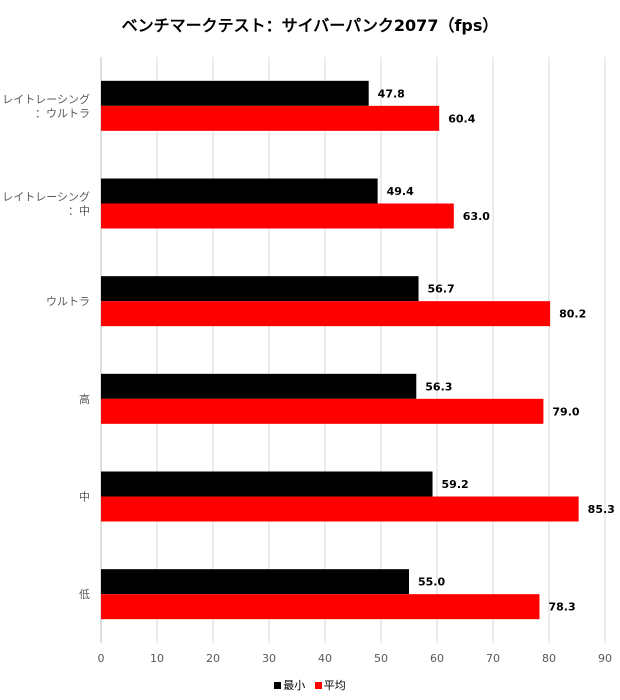 This screenshot has width=620, height=700. I want to click on chart-title: ベンチマークテスト：サイバーパンク2077（fps）, so click(310, 25).